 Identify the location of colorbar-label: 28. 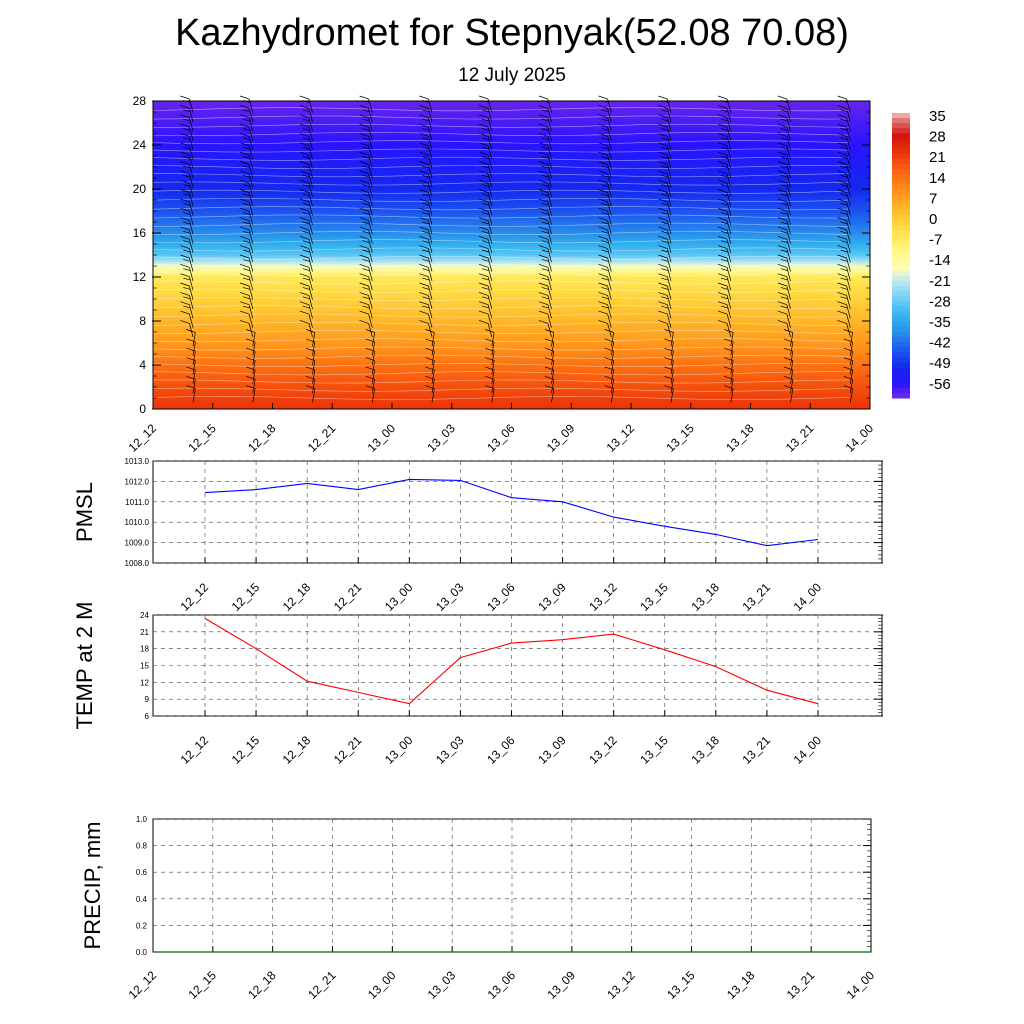
(937, 137).